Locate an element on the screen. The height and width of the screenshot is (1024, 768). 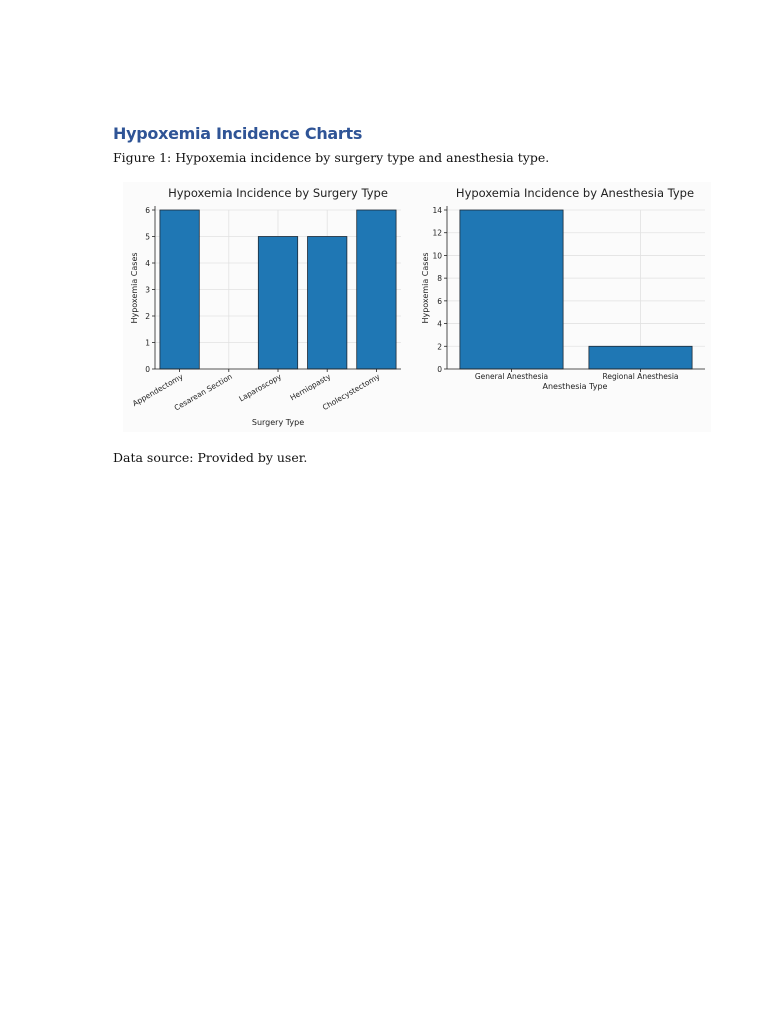
chart-title: Hypoxemia Incidence by Anesthesia Type is located at coordinates (575, 193).